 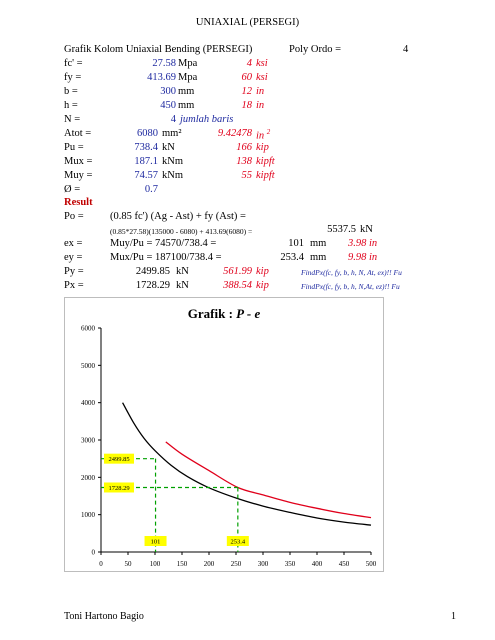 I want to click on input-value: 300, so click(x=168, y=91).